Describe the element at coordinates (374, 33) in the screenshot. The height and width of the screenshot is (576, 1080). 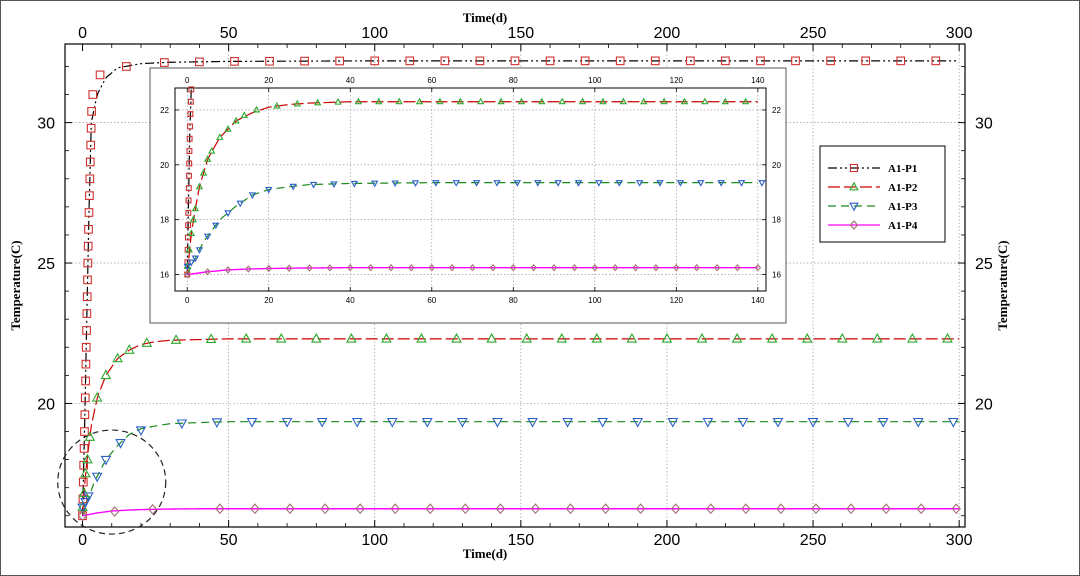
I see `x-tick-label-top: 100` at that location.